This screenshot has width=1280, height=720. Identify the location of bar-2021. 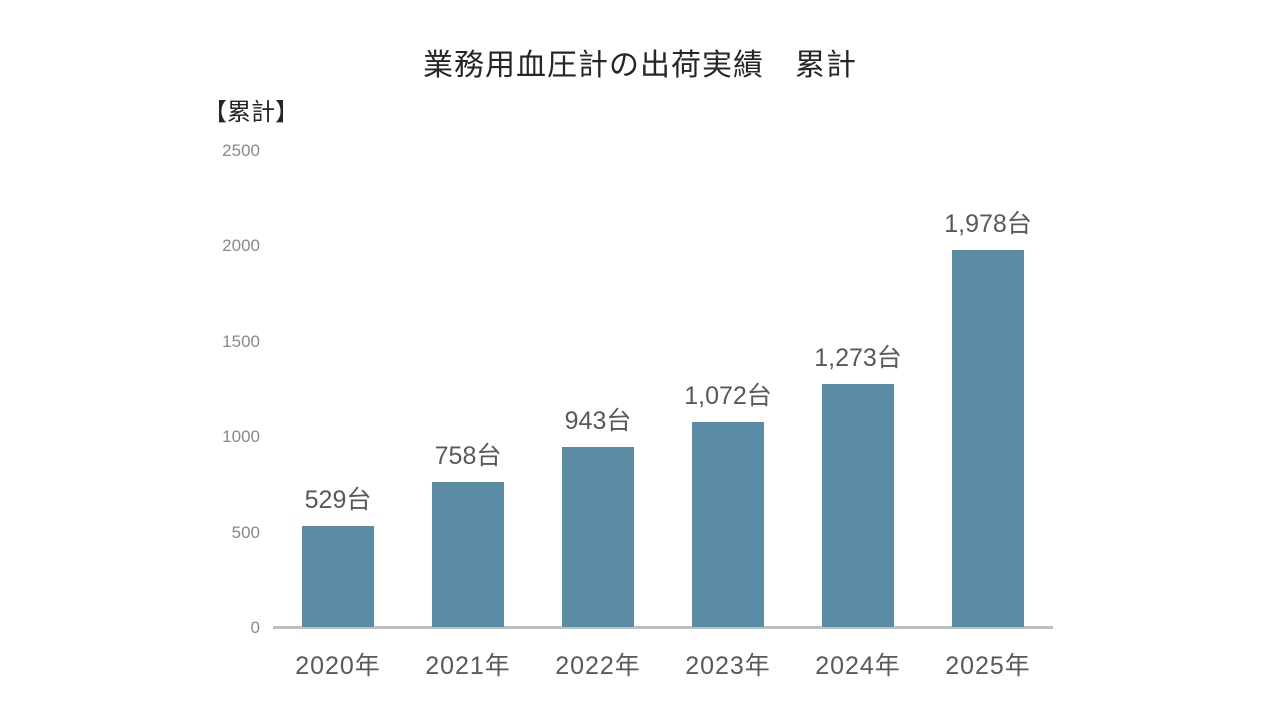
(468, 554).